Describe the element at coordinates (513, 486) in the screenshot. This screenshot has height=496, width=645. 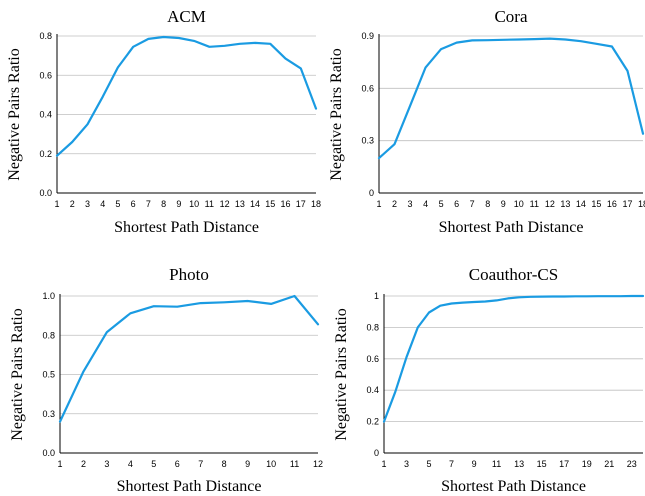
I see `chart-4-x-axis-label: Shortest Path Distance` at that location.